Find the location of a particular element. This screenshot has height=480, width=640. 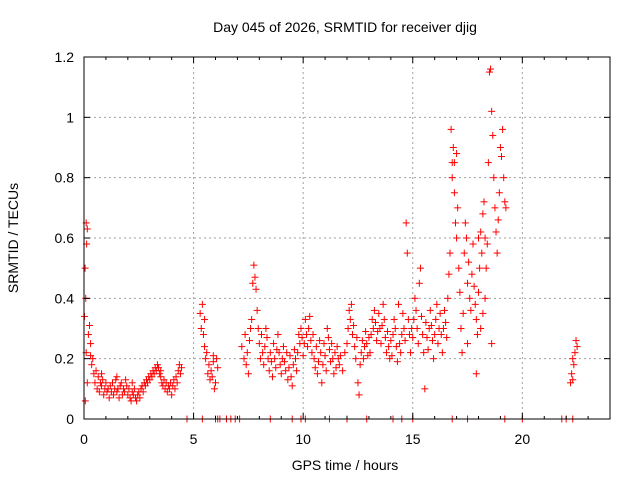

y-axis-label: SRMTID / TECUs is located at coordinates (13, 238).